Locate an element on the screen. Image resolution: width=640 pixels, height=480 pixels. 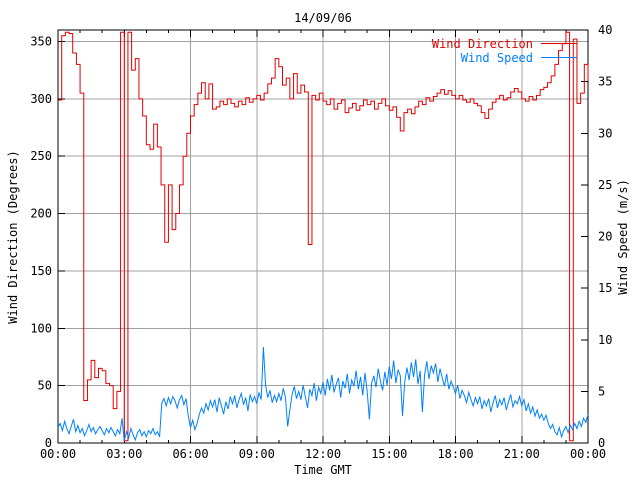
y-left-tick-label: 100 is located at coordinates (41, 328).